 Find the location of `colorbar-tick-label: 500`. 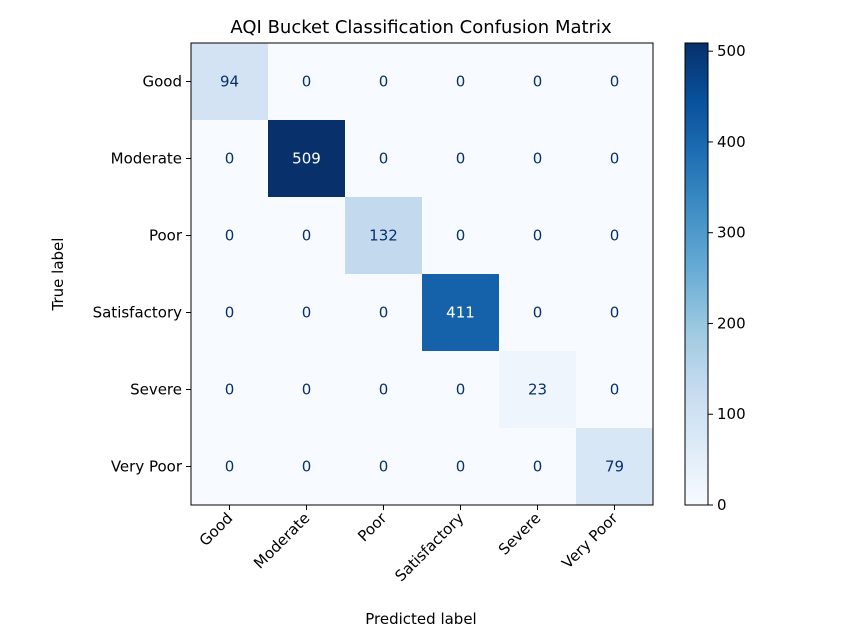

colorbar-tick-label: 500 is located at coordinates (731, 51).